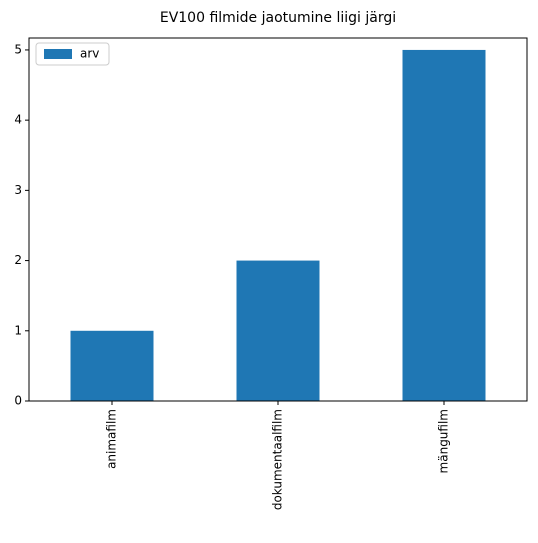  What do you see at coordinates (18, 260) in the screenshot?
I see `y-tick-label: 2` at bounding box center [18, 260].